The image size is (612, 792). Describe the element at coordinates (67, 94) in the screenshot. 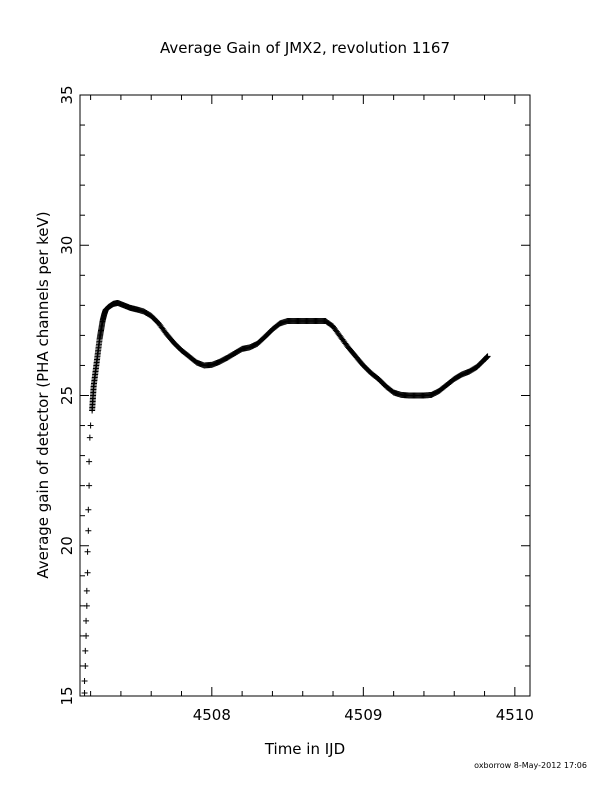

I see `y-tick-label: 35` at that location.